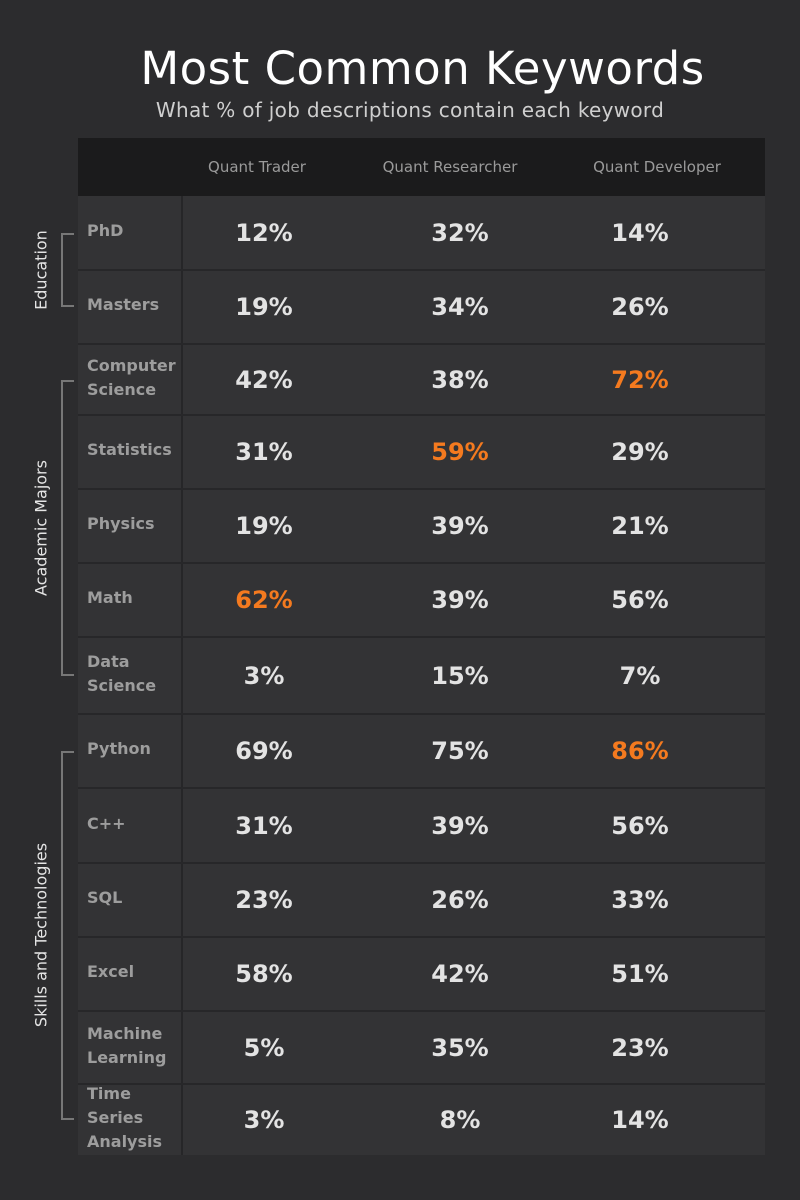 This screenshot has height=1200, width=800. I want to click on row-label: C++, so click(106, 823).